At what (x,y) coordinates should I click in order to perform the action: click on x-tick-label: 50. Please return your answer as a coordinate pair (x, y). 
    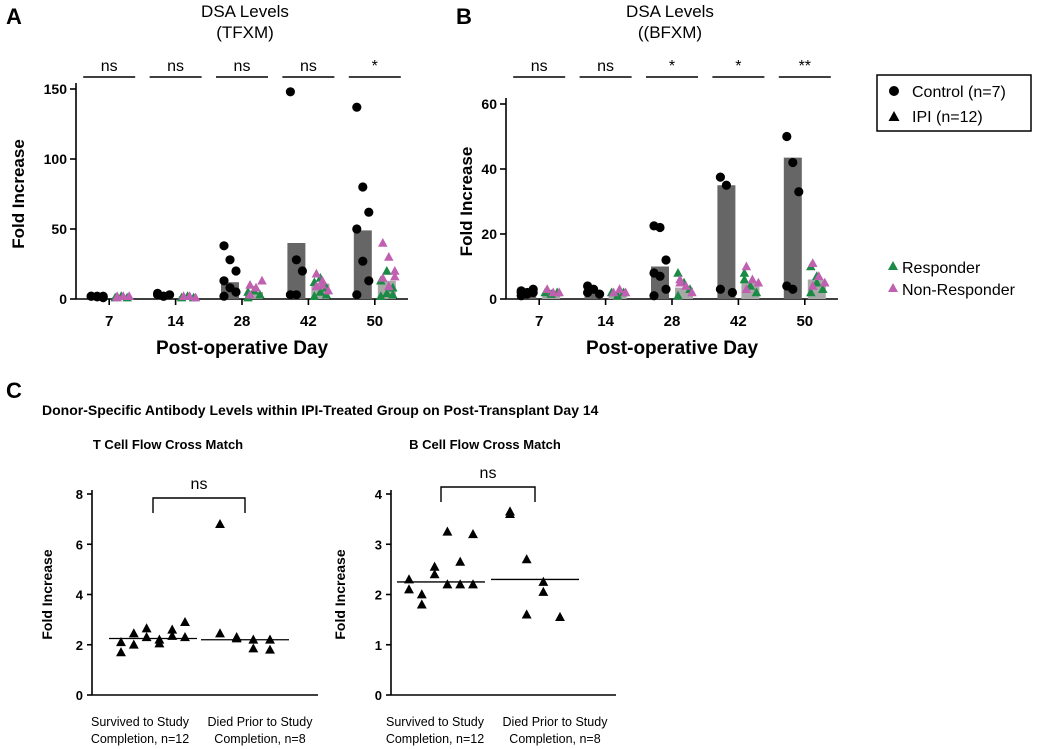
    Looking at the image, I should click on (804, 321).